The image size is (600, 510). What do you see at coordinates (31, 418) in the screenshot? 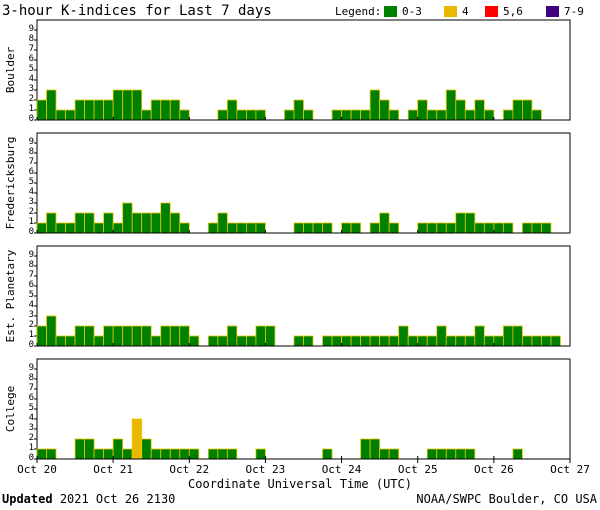
I see `y-tick-label: 4` at bounding box center [31, 418].